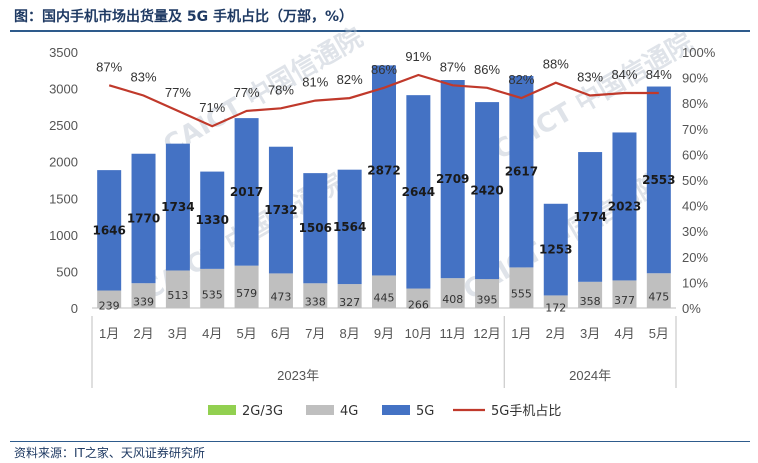 Image resolution: width=758 pixels, height=463 pixels. What do you see at coordinates (624, 206) in the screenshot?
I see `label-5g: 2023` at bounding box center [624, 206].